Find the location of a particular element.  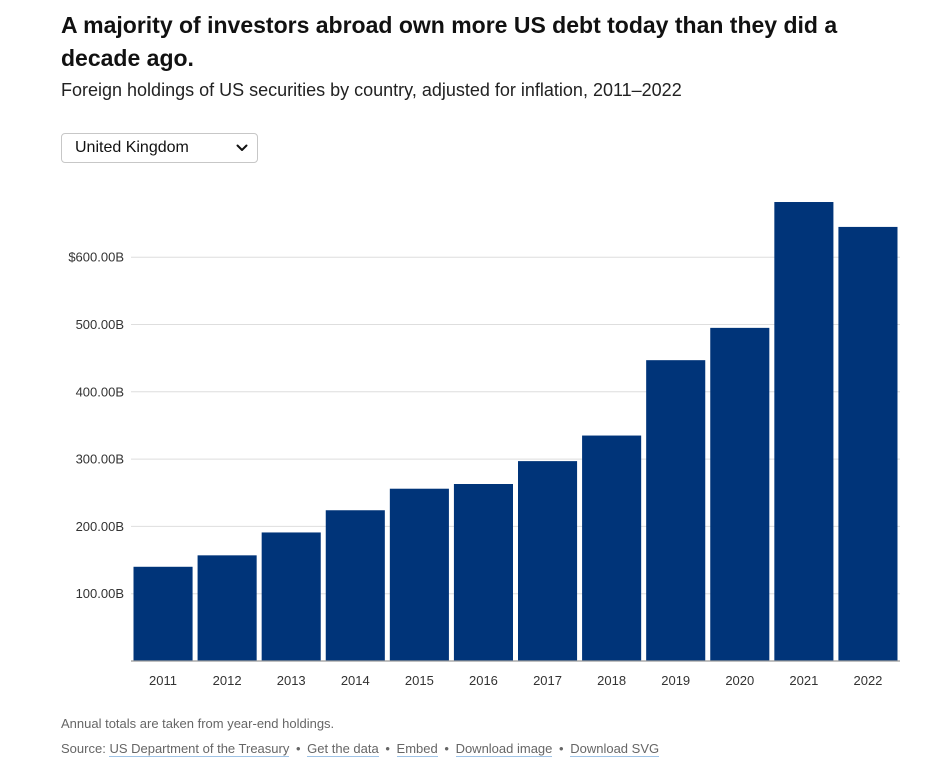

bar-2021 is located at coordinates (804, 431).